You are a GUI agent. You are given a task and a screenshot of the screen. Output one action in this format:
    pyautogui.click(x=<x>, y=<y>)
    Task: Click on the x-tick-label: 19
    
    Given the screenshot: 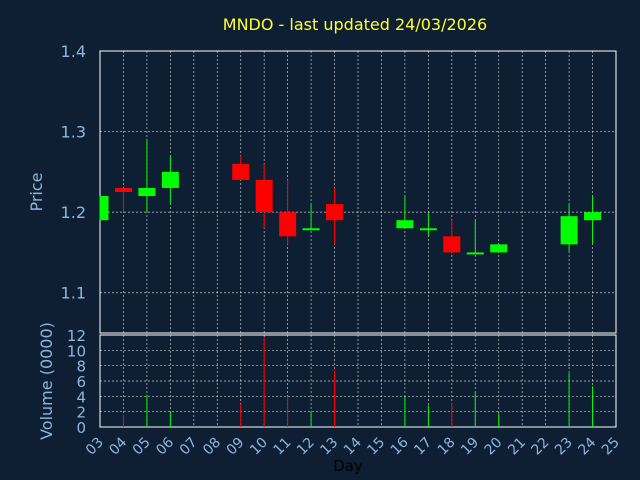 What is the action you would take?
    pyautogui.click(x=470, y=447)
    